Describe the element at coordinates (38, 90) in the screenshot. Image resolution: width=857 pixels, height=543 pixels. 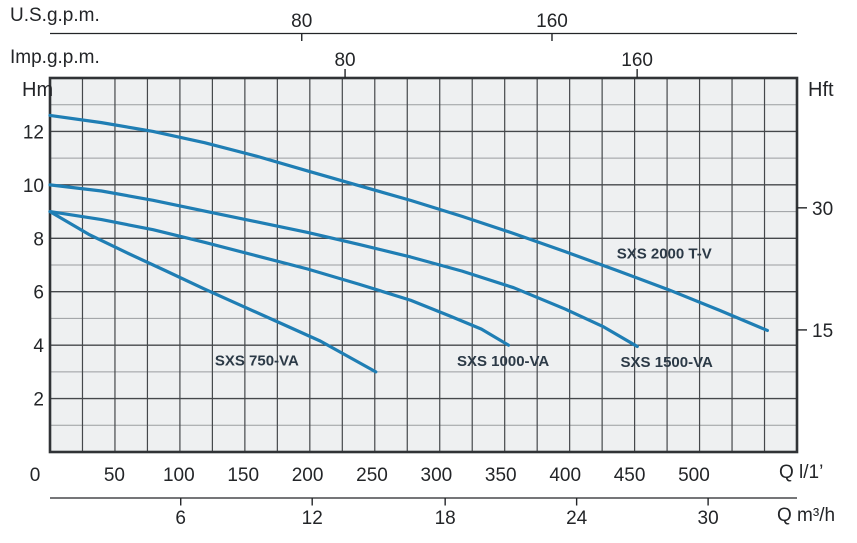
I see `head-meters-axis-label: Hm` at that location.